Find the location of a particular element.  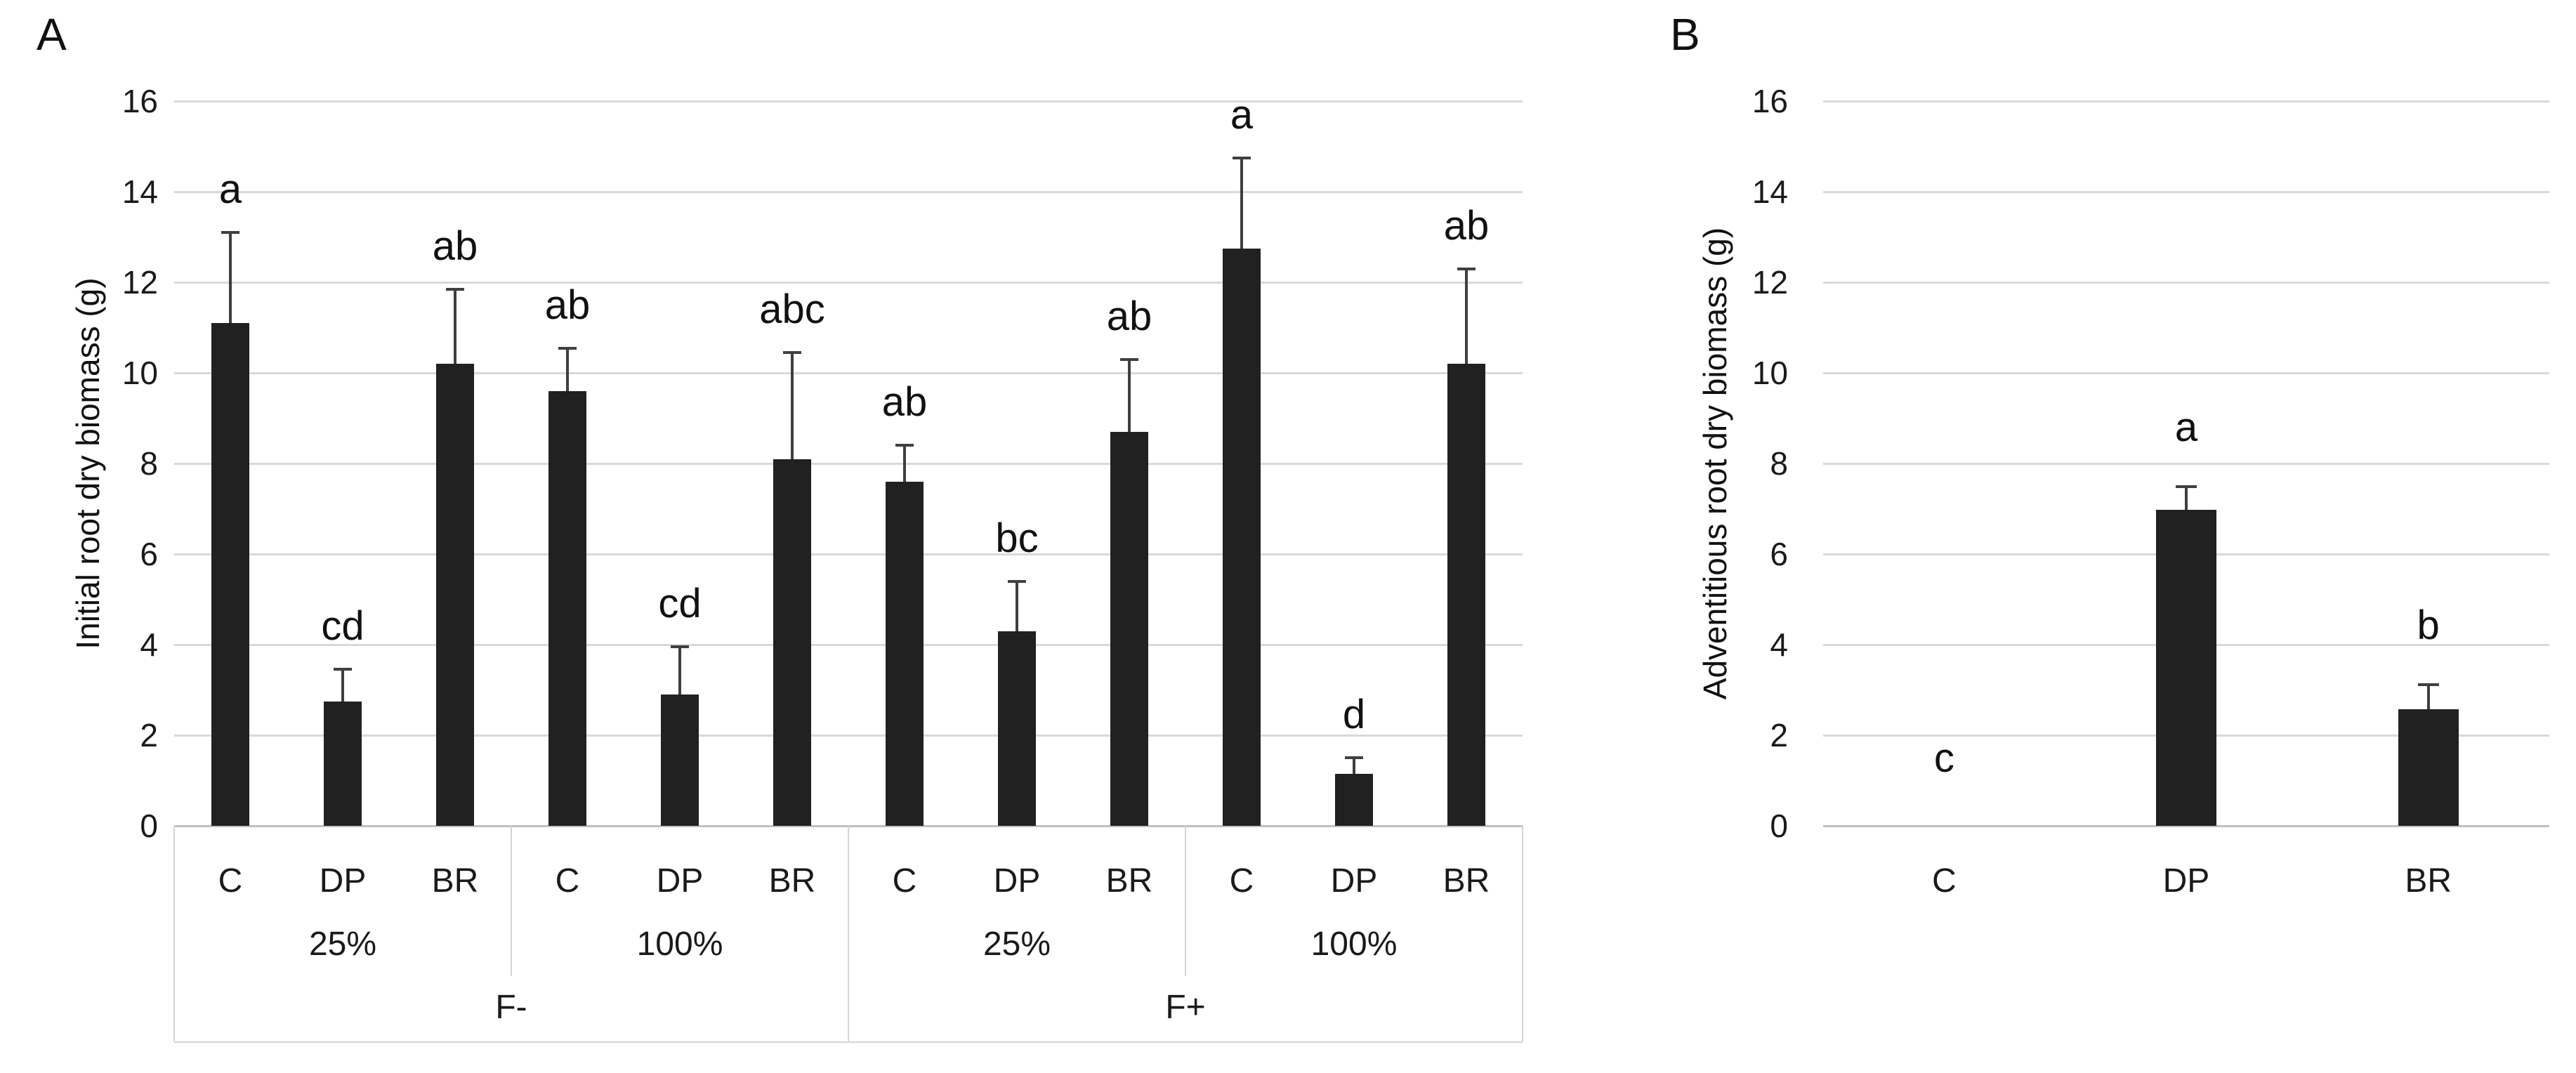

x-axis-line is located at coordinates (2186, 826).